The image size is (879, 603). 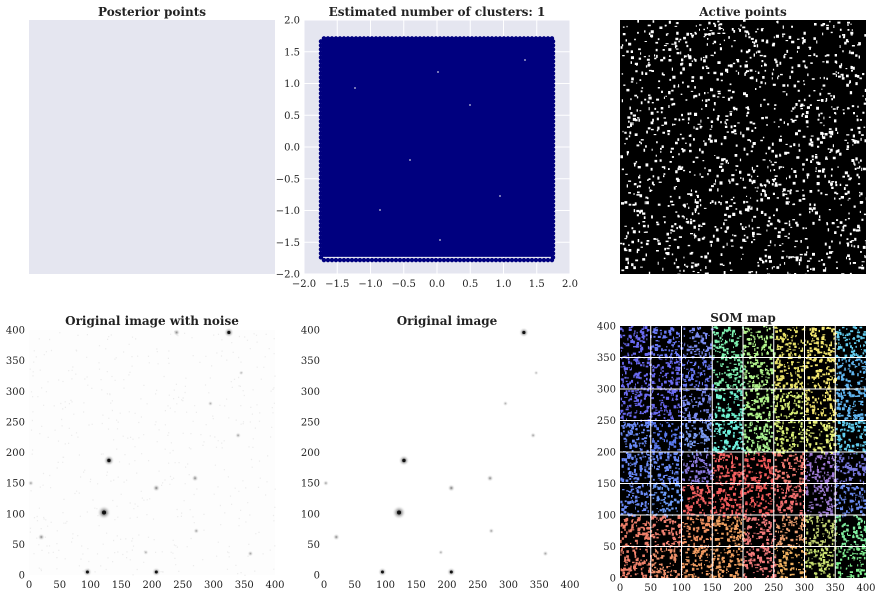 What do you see at coordinates (804, 588) in the screenshot?
I see `x-tick-label: 300` at bounding box center [804, 588].